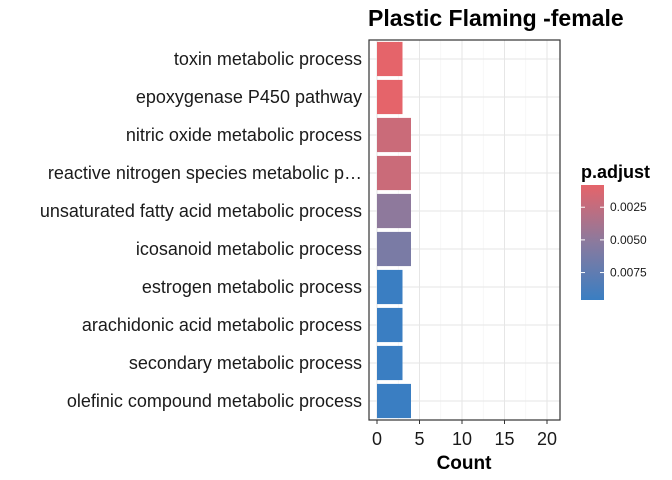  What do you see at coordinates (547, 439) in the screenshot?
I see `x-tick-label: 20` at bounding box center [547, 439].